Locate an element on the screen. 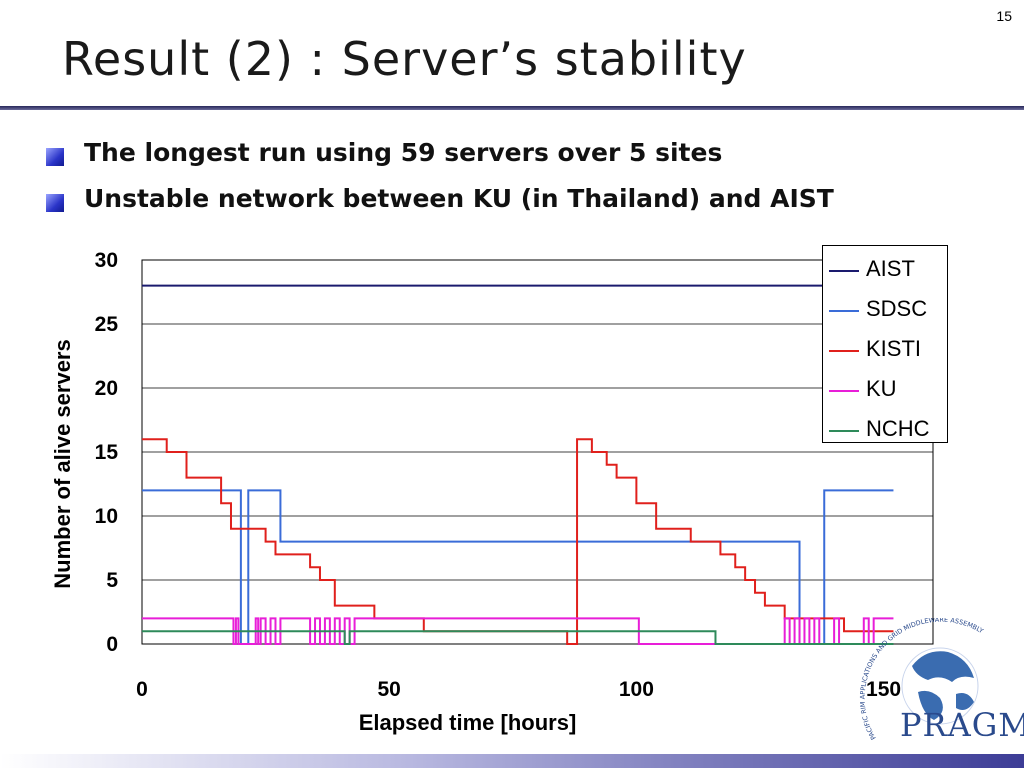 This screenshot has width=1024, height=768. y-tick-label: 5 is located at coordinates (112, 580).